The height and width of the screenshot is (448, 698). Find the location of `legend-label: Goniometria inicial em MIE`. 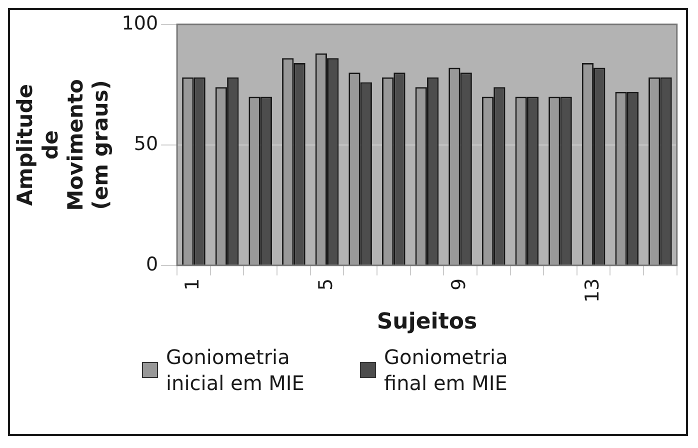

legend-label: Goniometria inicial em MIE is located at coordinates (236, 370).